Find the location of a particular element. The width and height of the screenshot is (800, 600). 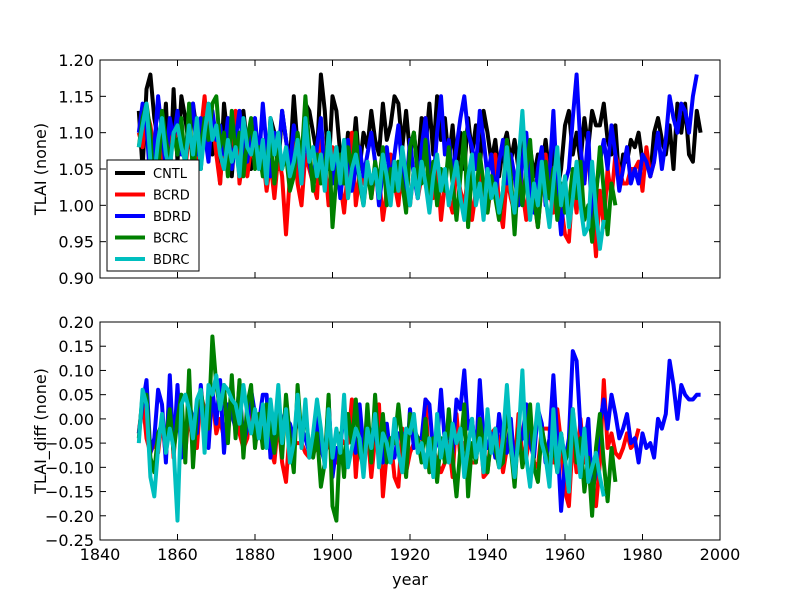

legend-label-cntl: CNTL is located at coordinates (170, 174).